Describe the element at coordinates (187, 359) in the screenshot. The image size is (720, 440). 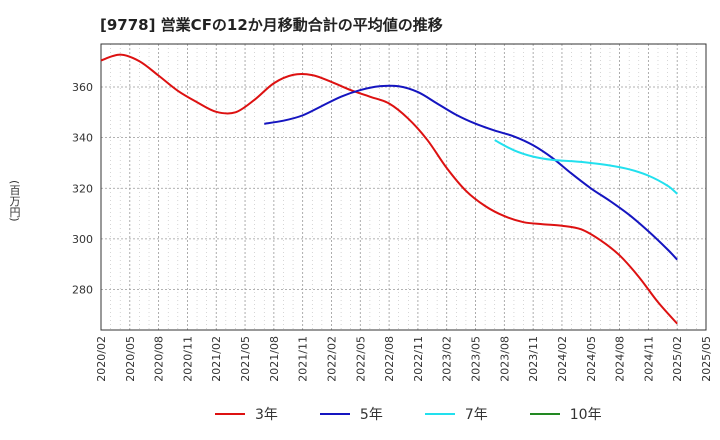
I see `x-tick-label: 2020/11` at that location.